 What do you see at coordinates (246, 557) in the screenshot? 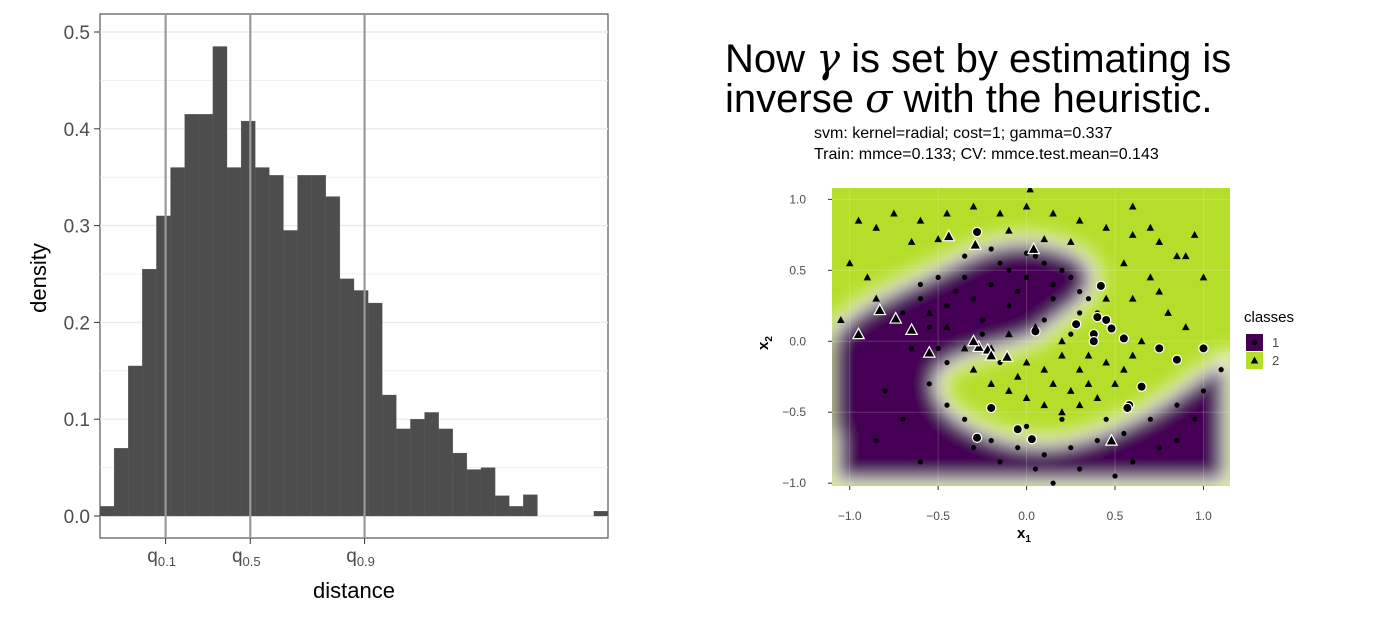
I see `histogram-x-tick-label: q0.5` at bounding box center [246, 557].